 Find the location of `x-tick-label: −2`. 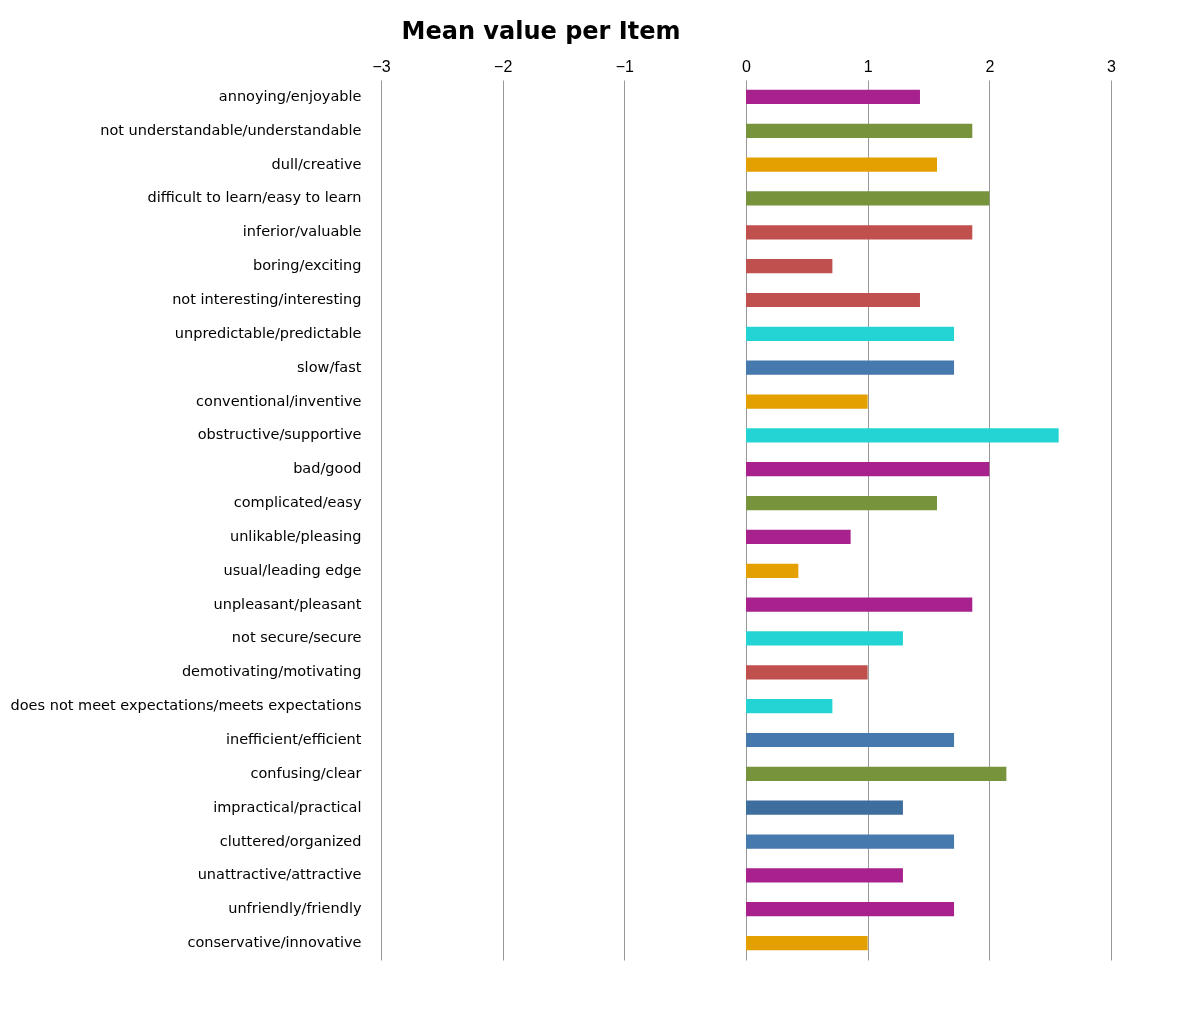

x-tick-label: −2 is located at coordinates (503, 66).